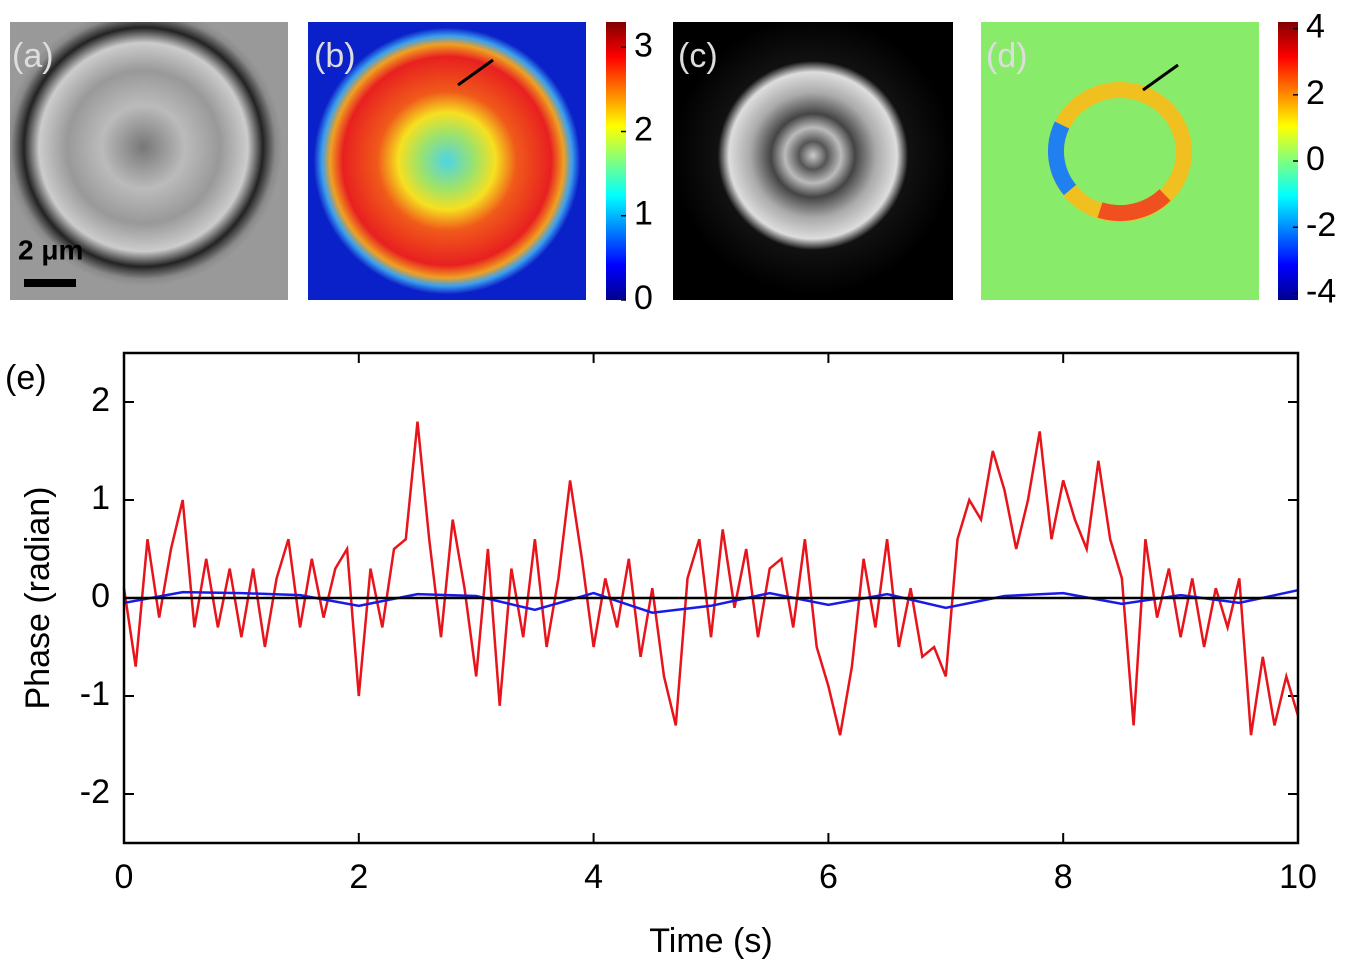 The image size is (1355, 976). I want to click on x-tick-label: 6, so click(828, 877).